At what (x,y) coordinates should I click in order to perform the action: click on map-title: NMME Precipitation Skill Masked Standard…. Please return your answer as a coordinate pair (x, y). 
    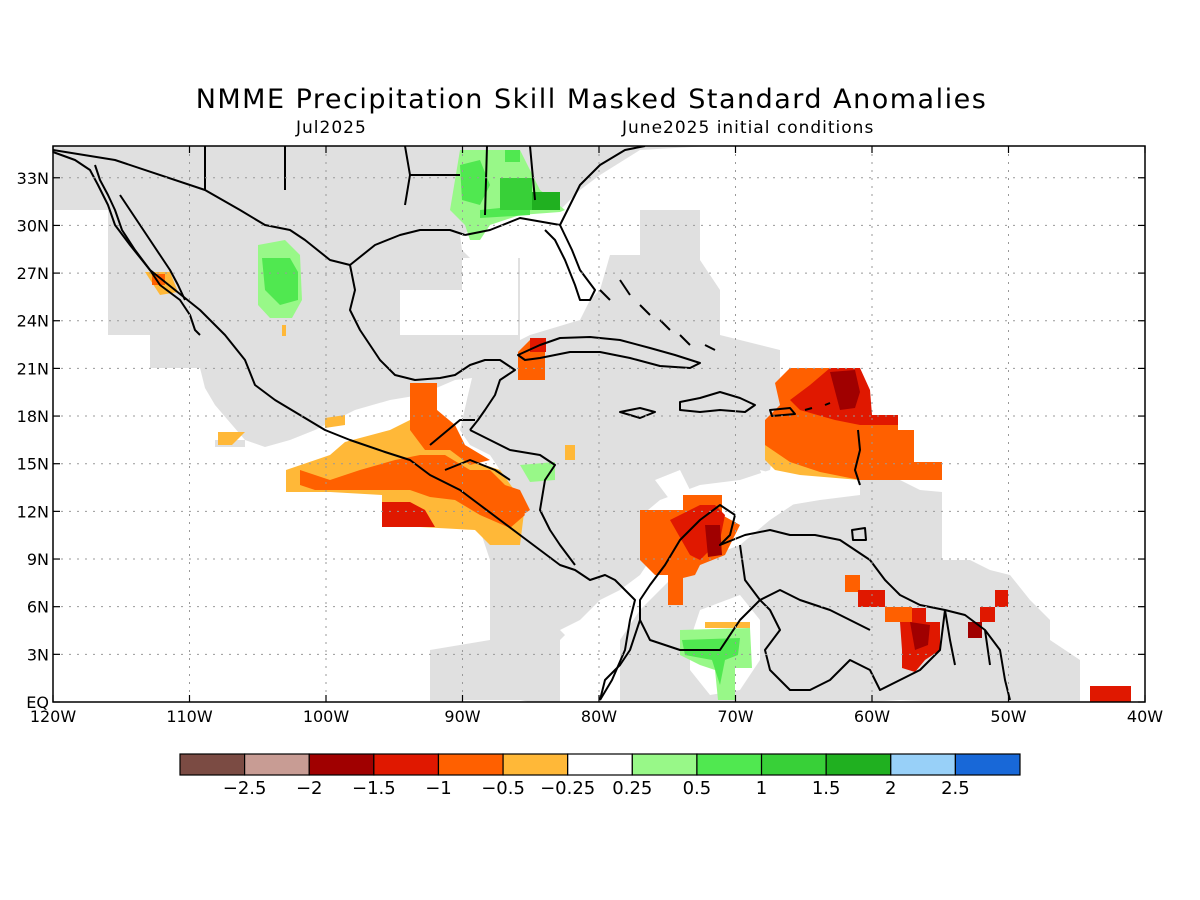
    Looking at the image, I should click on (591, 99).